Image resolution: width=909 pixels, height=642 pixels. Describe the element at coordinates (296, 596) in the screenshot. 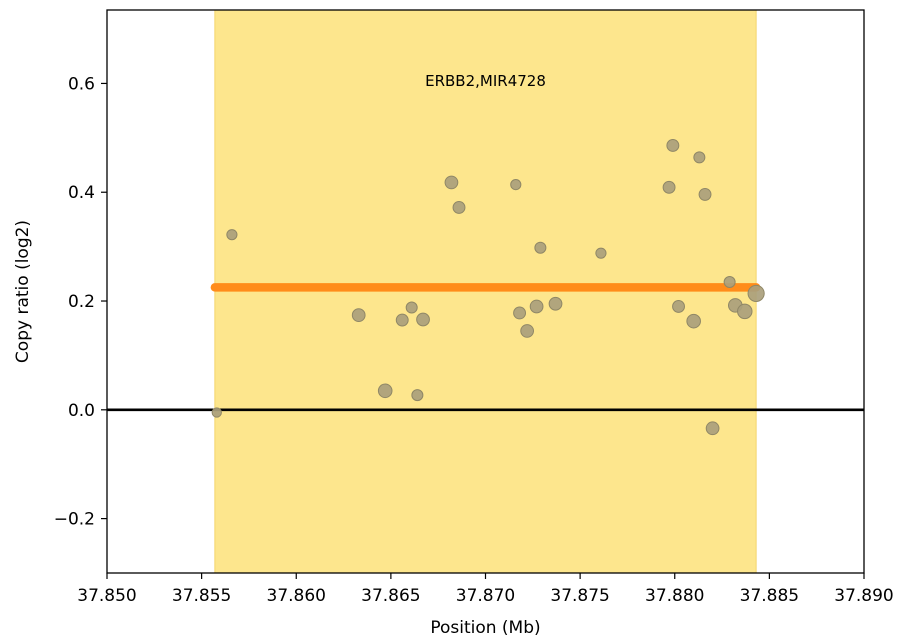

I see `x-tick-label: 37.860` at that location.